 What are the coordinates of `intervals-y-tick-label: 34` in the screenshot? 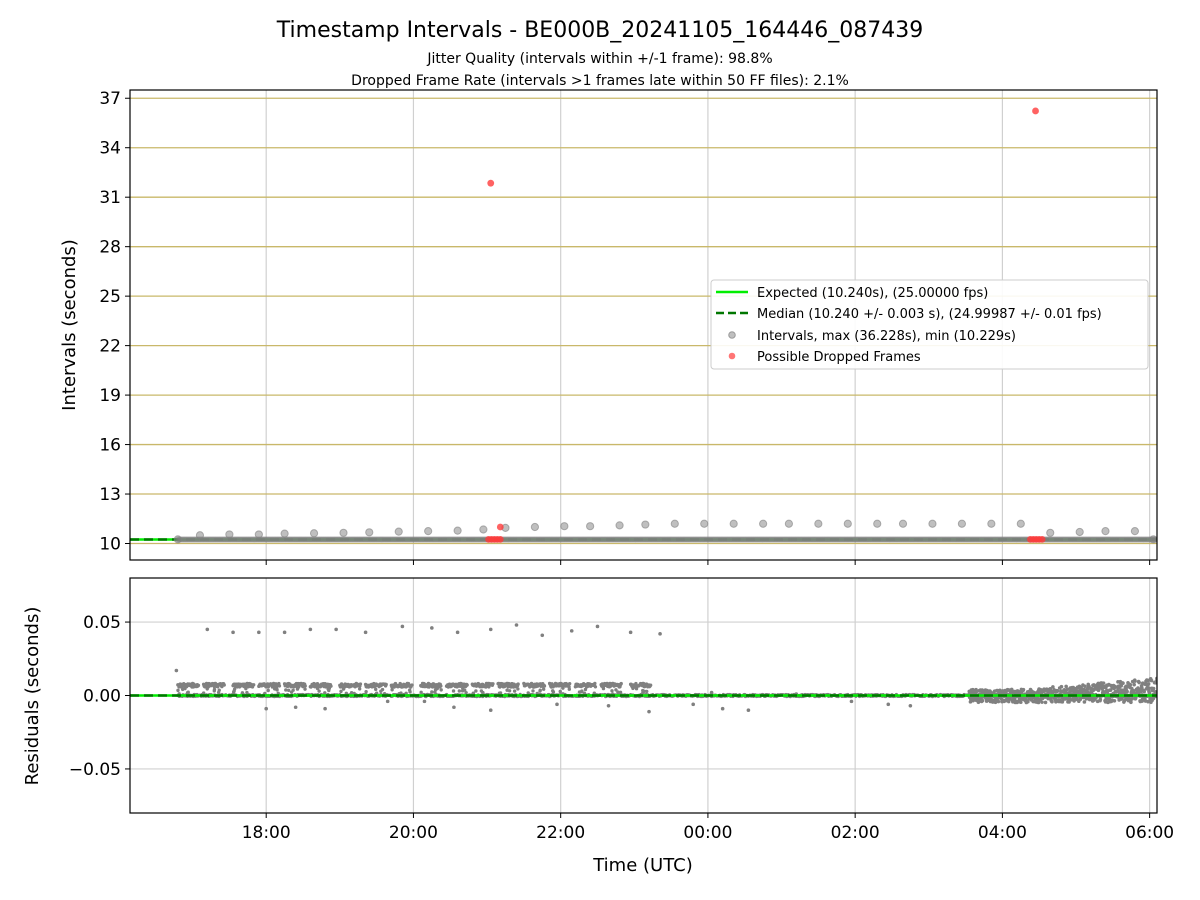 It's located at (110, 149).